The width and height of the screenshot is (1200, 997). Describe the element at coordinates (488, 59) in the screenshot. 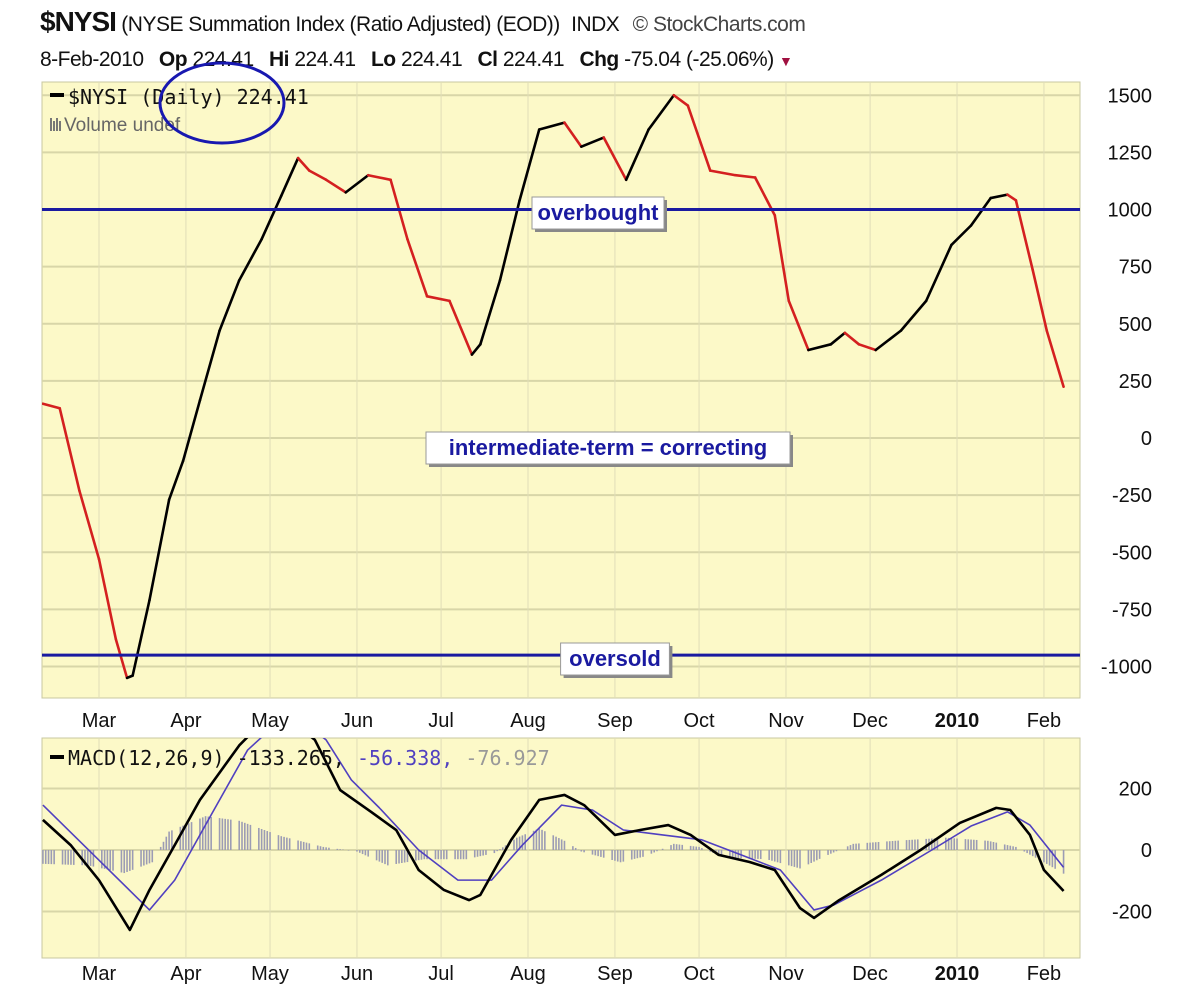

I see `close-label: Cl` at that location.